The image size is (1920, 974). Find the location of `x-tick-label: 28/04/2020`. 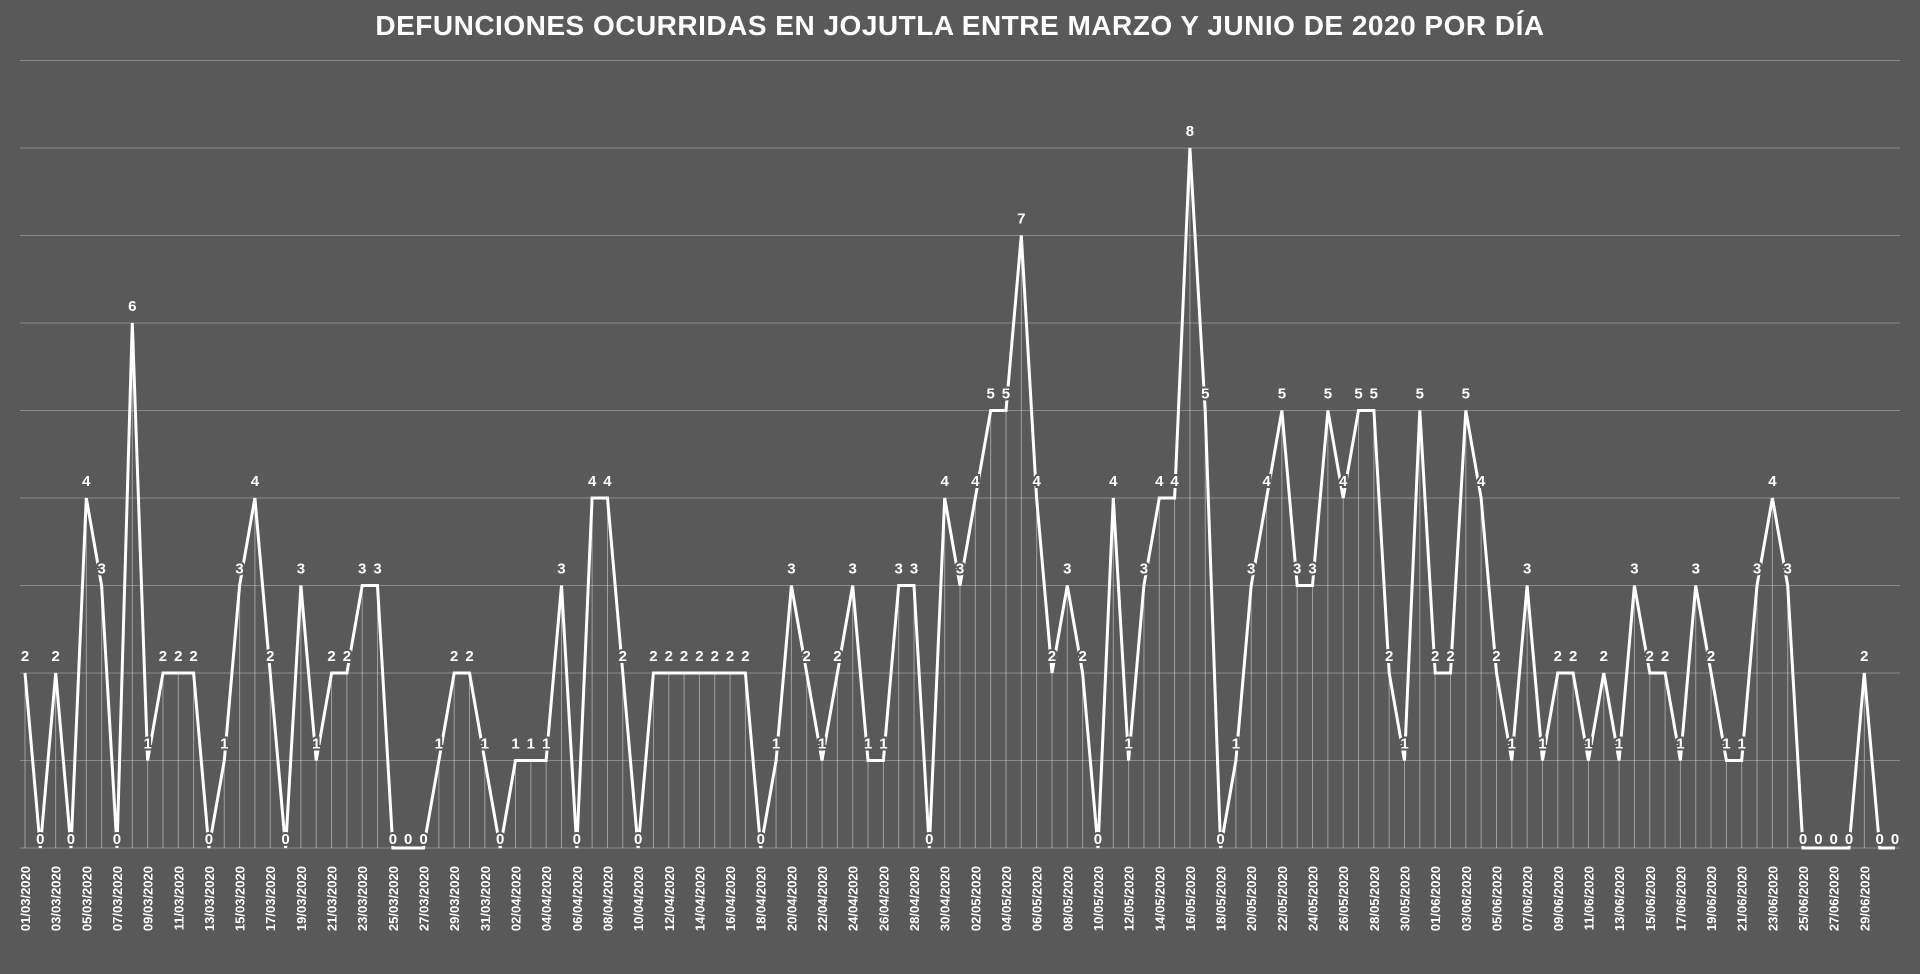

x-tick-label: 28/04/2020 is located at coordinates (914, 898).